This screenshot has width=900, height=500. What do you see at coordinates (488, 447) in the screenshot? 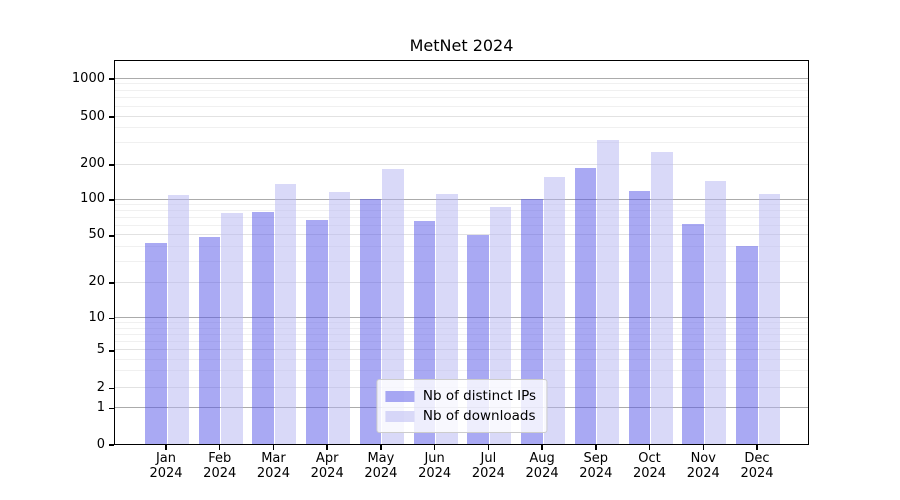
I see `x-tick-jul` at bounding box center [488, 447].